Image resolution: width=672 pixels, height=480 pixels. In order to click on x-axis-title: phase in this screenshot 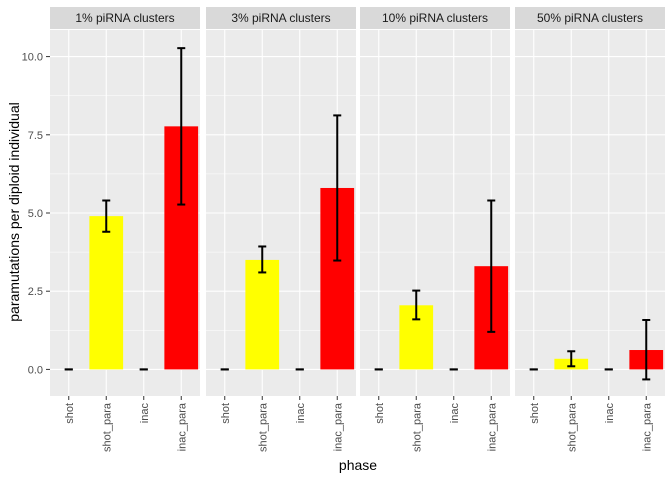, I will do `click(358, 465)`.